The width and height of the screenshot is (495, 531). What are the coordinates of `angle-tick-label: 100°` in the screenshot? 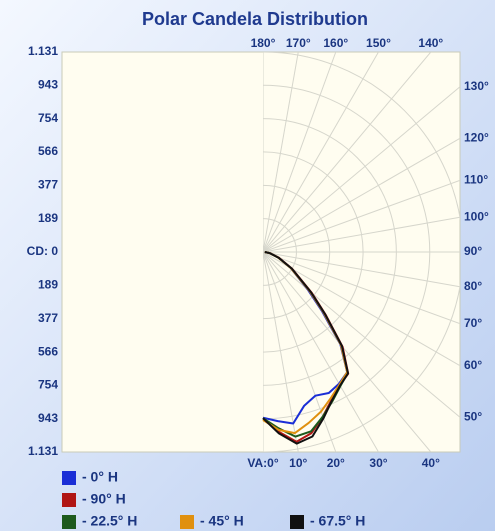 It's located at (476, 216).